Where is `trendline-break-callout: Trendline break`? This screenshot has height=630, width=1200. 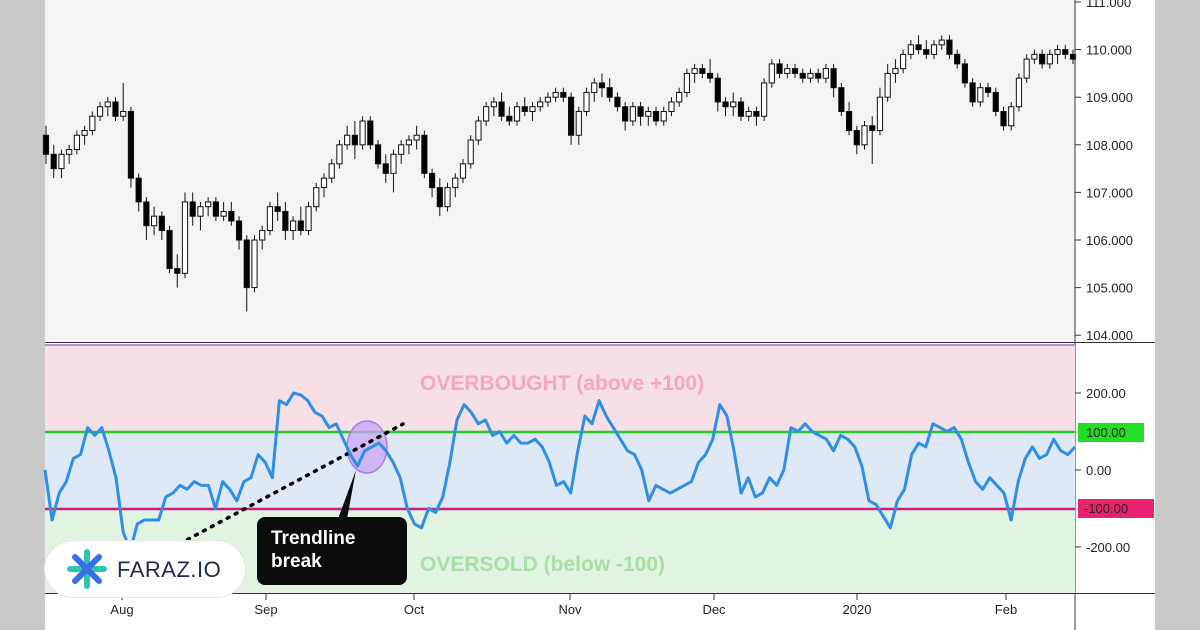
trendline-break-callout: Trendline break is located at coordinates (332, 551).